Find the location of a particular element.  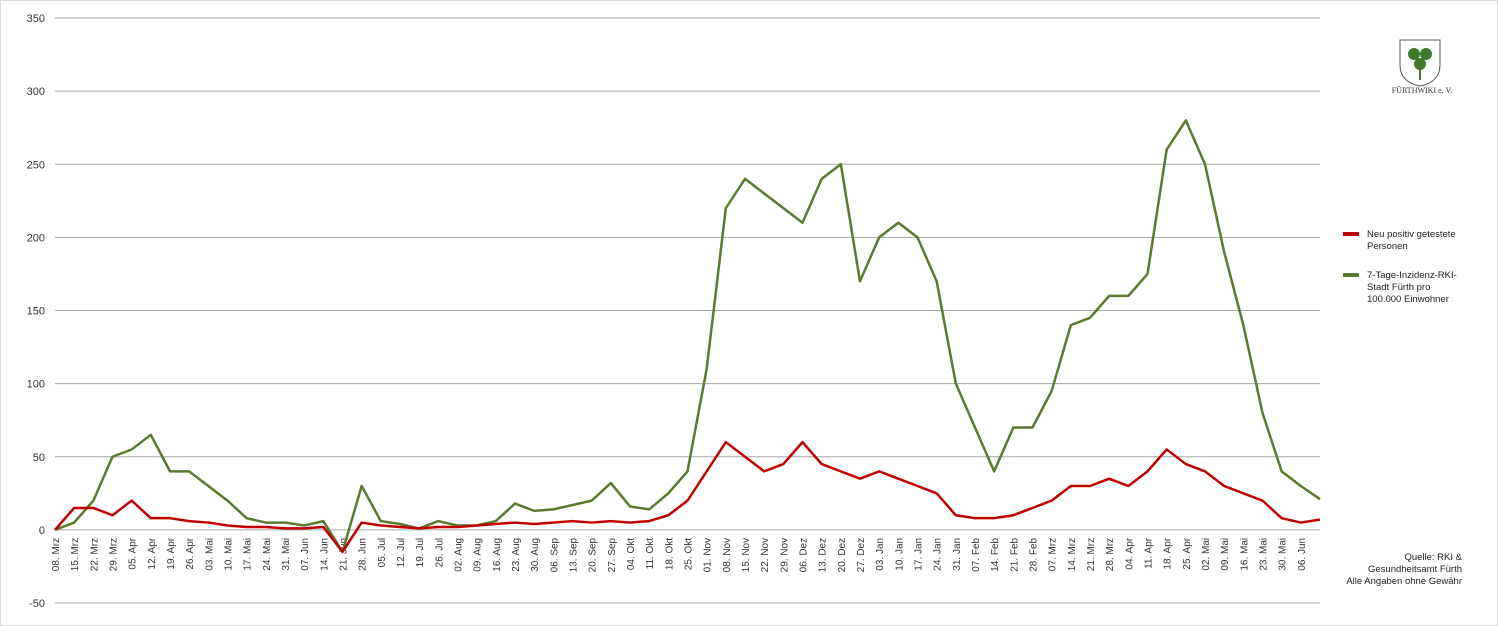

x-tick-label: 20. Sep is located at coordinates (593, 554).